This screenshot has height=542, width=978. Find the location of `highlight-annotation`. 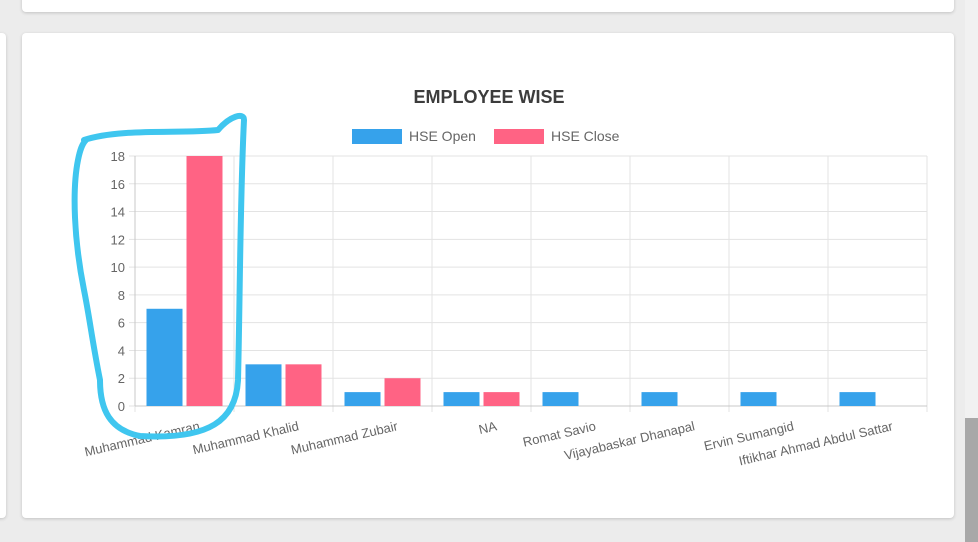

highlight-annotation is located at coordinates (159, 276).